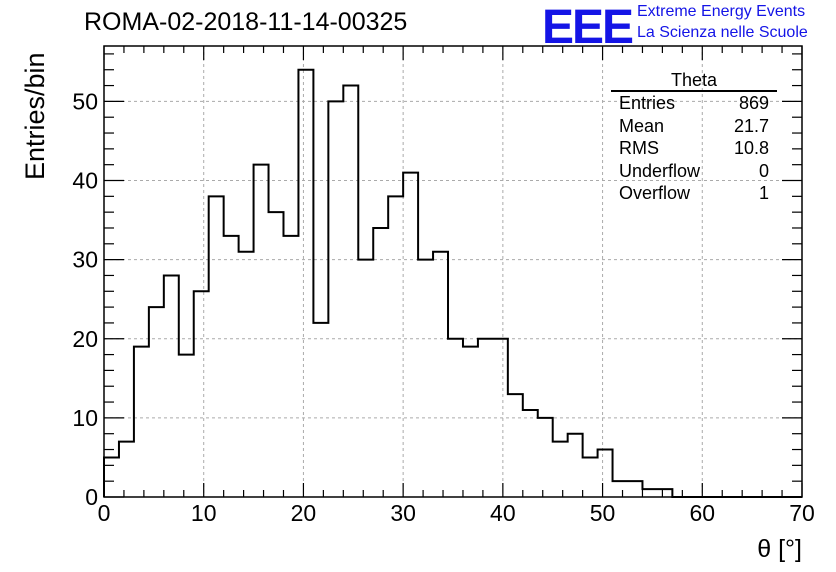  What do you see at coordinates (694, 148) in the screenshot?
I see `stats-row-rms: RMS 10.8` at bounding box center [694, 148].